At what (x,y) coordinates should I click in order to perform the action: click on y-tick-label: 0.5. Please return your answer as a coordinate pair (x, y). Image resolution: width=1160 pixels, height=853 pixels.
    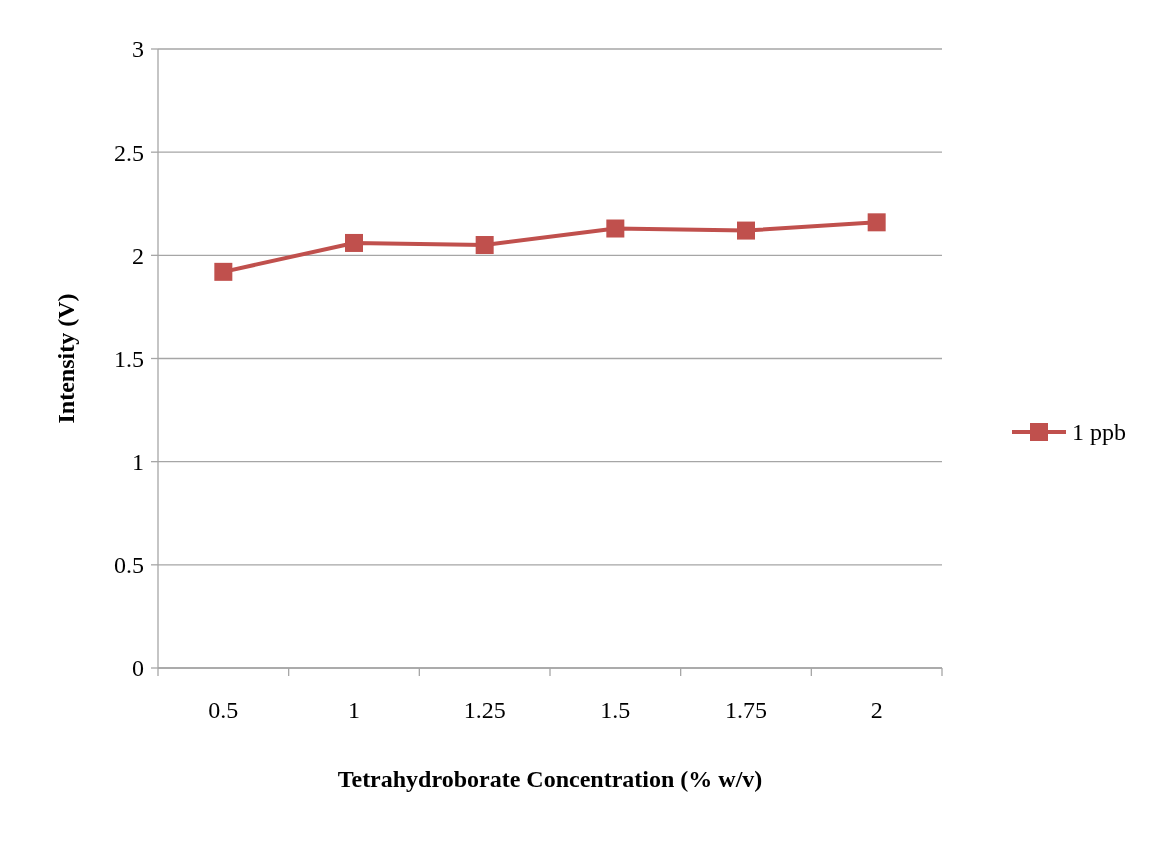
    Looking at the image, I should click on (129, 565).